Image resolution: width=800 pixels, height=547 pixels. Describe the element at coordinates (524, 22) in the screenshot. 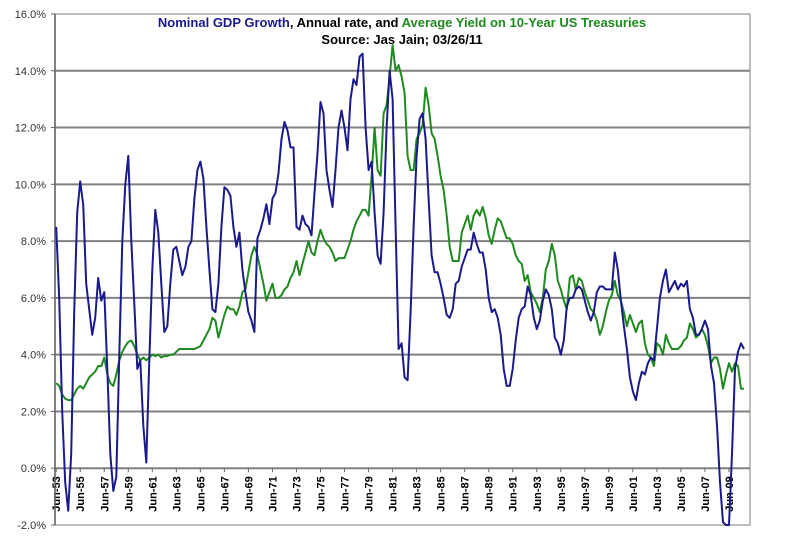

I see `title-part-2: Average Yield on 10-Year US Treasuries` at that location.